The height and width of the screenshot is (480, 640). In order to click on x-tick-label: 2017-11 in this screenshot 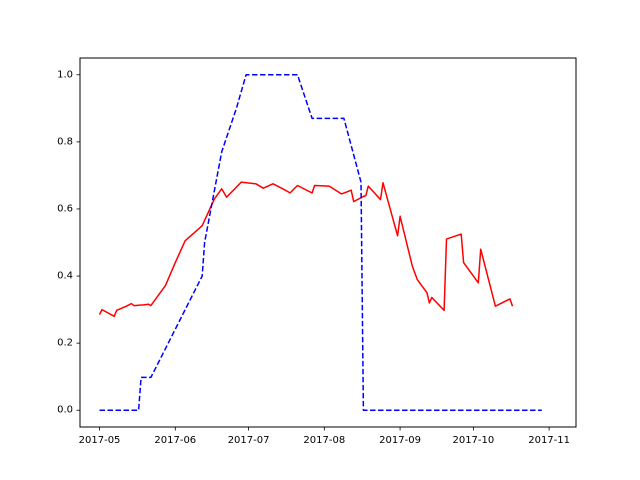, I will do `click(549, 440)`.